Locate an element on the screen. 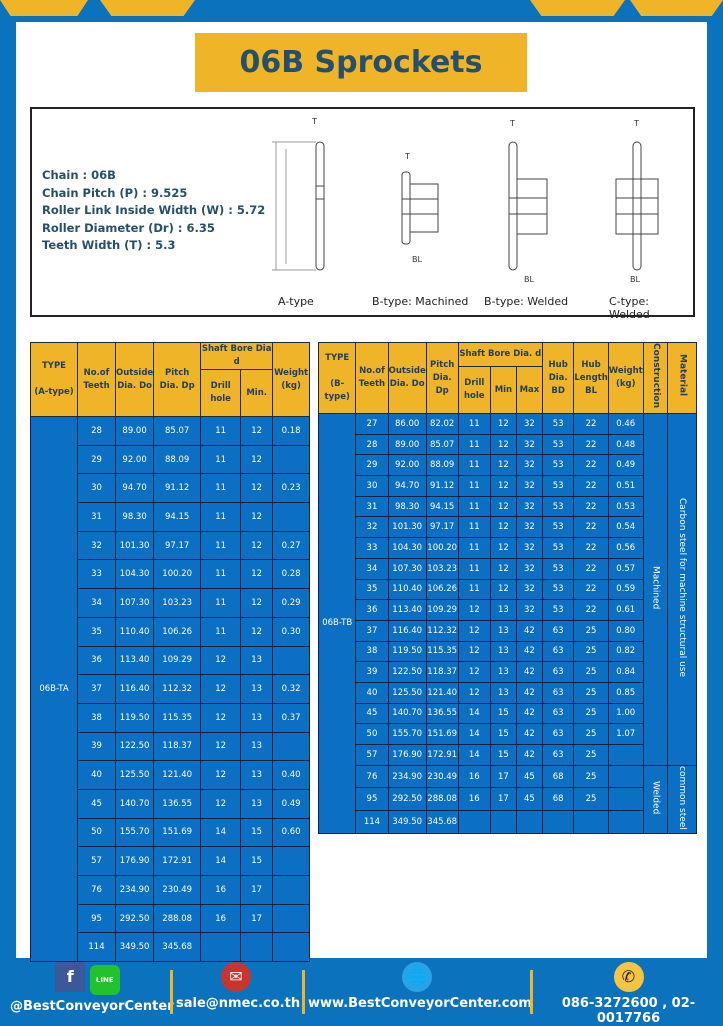  phone-icon: ✆ is located at coordinates (628, 977).